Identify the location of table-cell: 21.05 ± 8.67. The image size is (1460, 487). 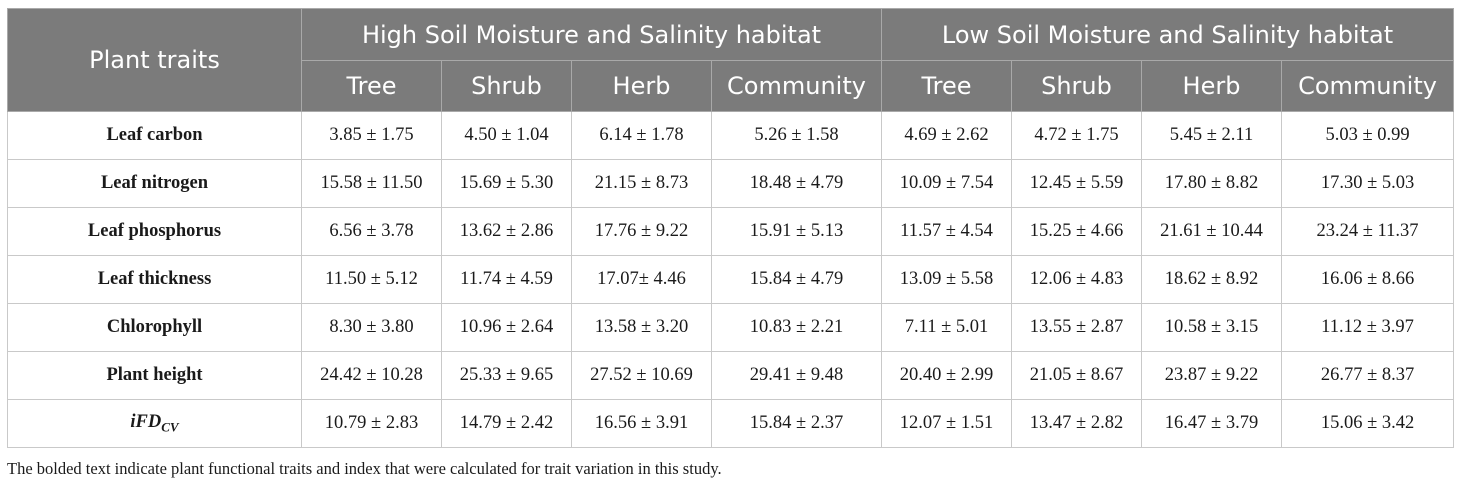
(1076, 375).